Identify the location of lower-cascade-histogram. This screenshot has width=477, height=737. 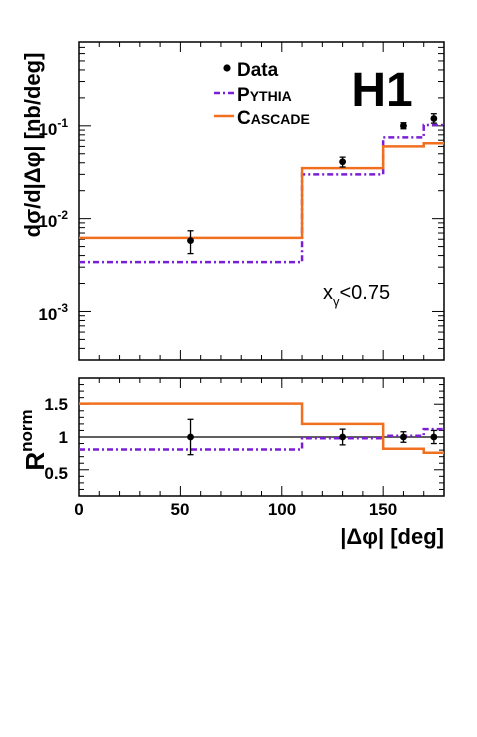
(261, 428).